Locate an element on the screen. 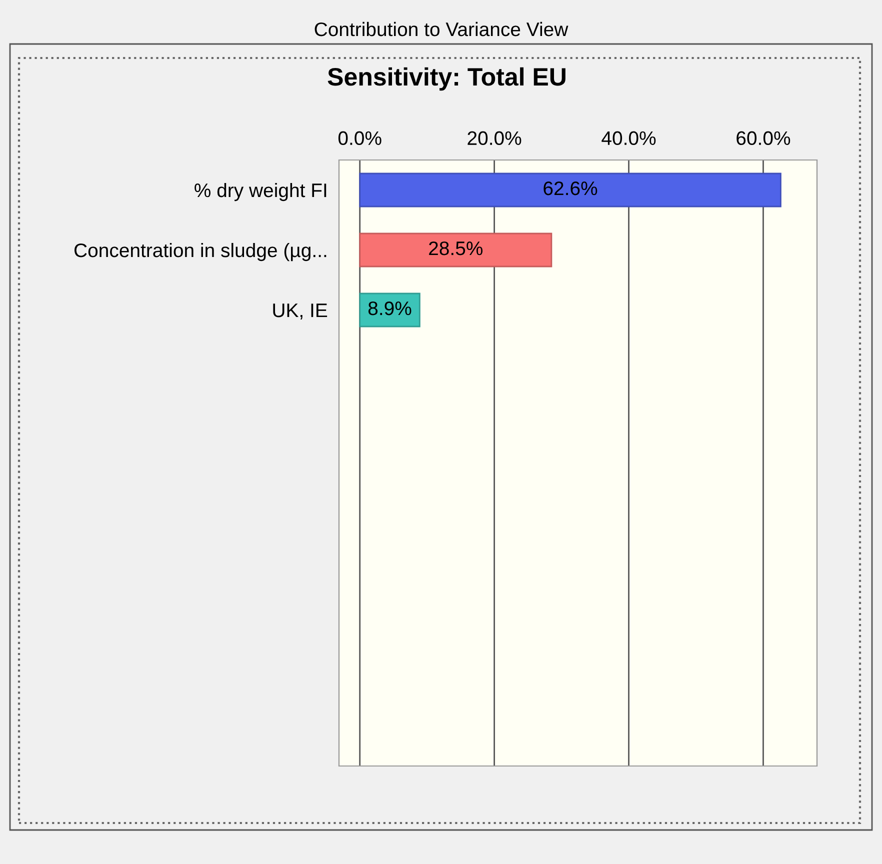  data-label: 28.5% is located at coordinates (456, 248).